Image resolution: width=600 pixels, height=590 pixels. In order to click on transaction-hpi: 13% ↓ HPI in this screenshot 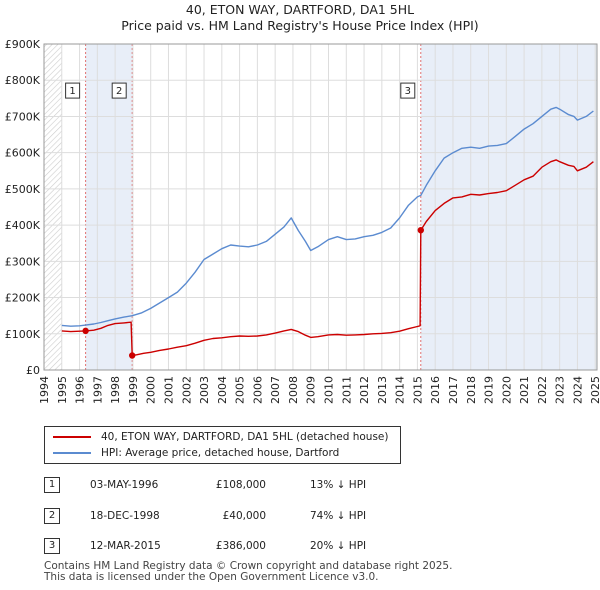, I will do `click(338, 485)`.